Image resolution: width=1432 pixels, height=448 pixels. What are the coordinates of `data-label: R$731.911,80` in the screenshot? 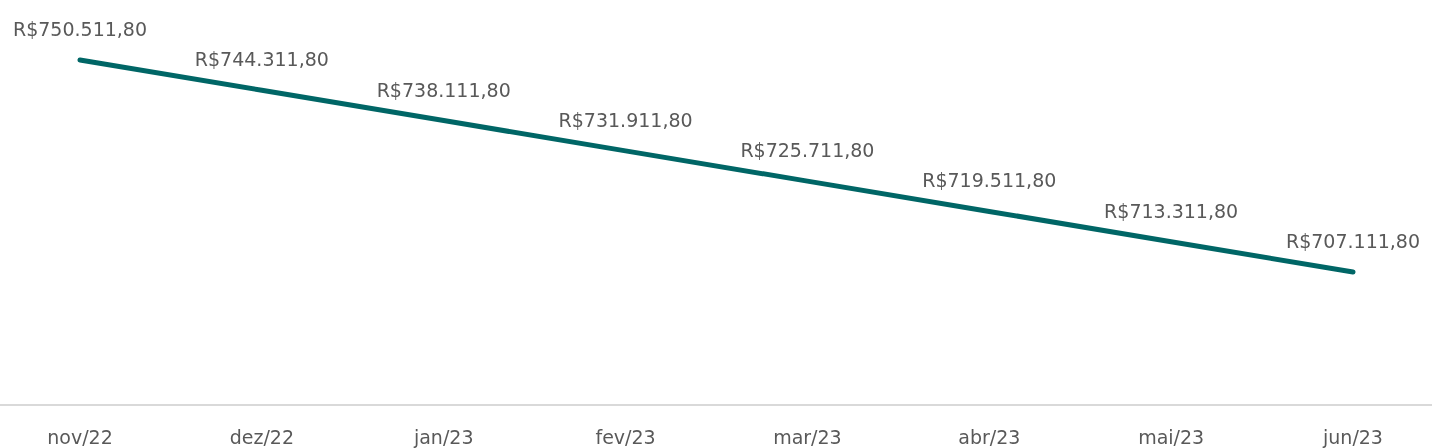 It's located at (625, 119).